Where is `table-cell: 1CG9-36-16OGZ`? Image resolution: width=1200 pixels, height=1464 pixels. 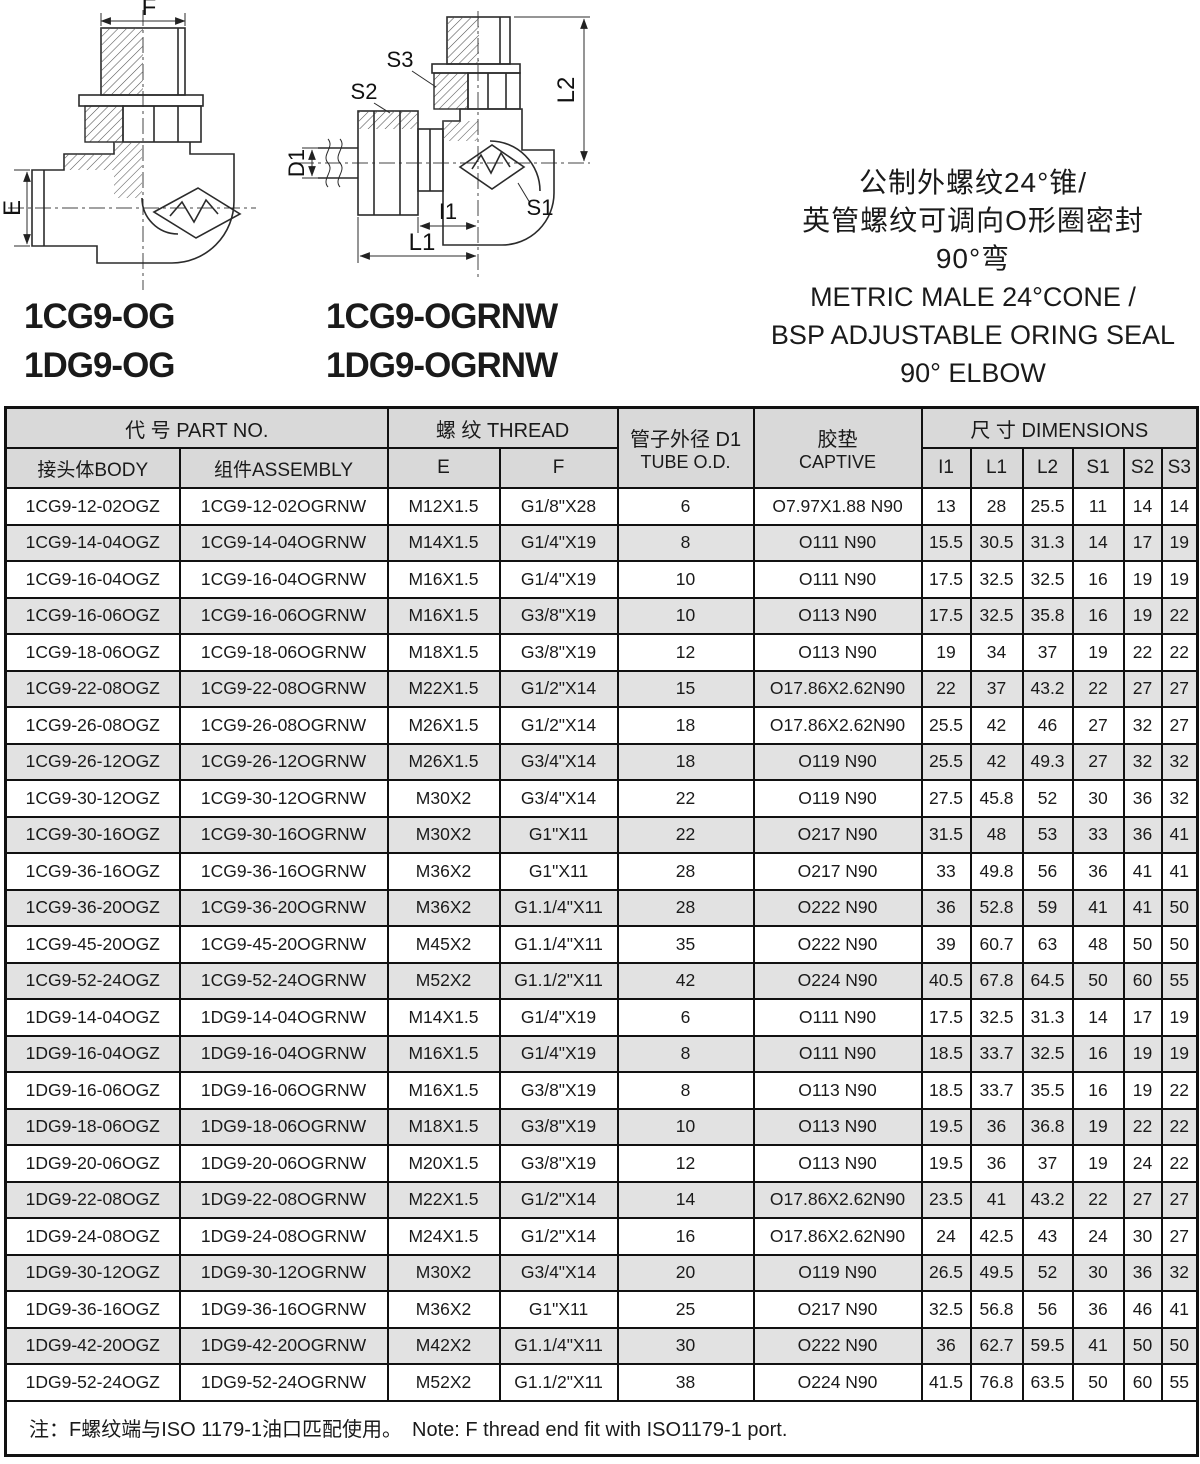 table-cell: 1CG9-36-16OGZ is located at coordinates (92, 871).